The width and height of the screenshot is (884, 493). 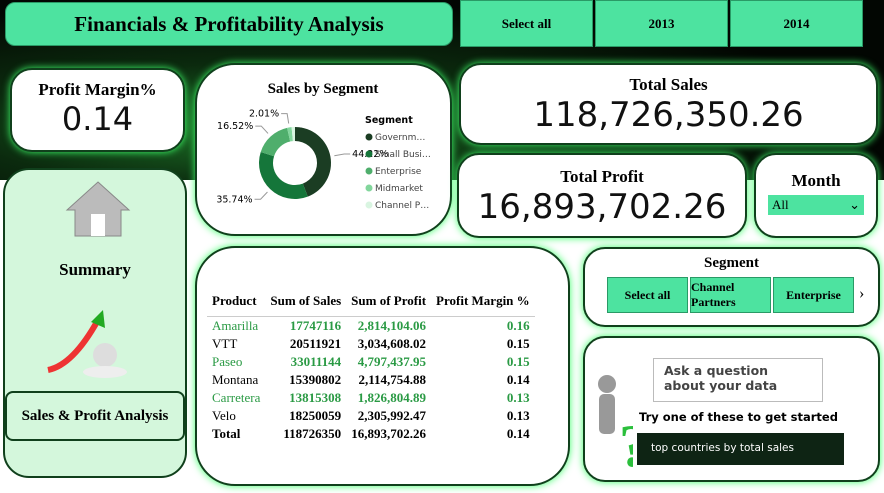 What do you see at coordinates (796, 23) in the screenshot?
I see `year-button: 2014` at bounding box center [796, 23].